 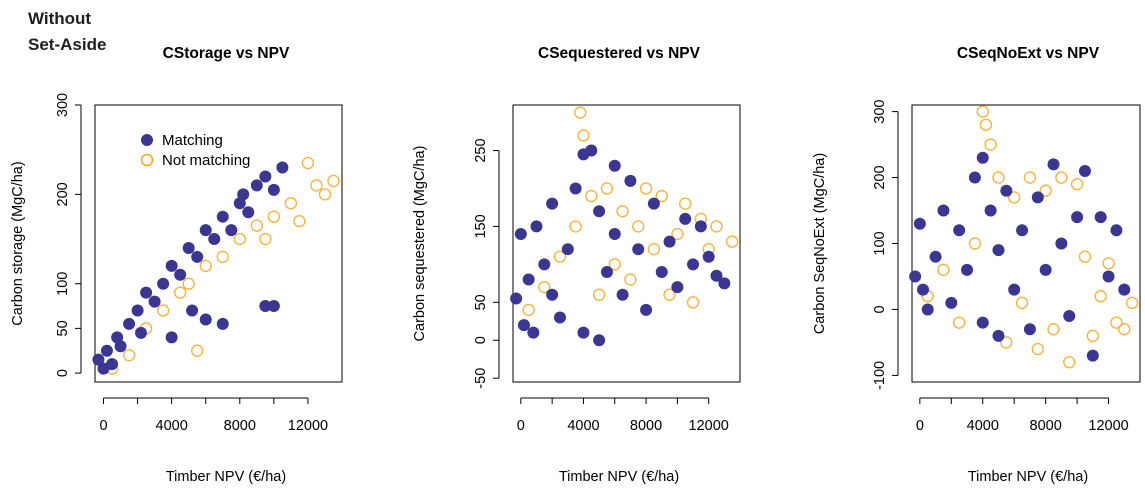 What do you see at coordinates (308, 426) in the screenshot?
I see `x-tick-label: 12000` at bounding box center [308, 426].